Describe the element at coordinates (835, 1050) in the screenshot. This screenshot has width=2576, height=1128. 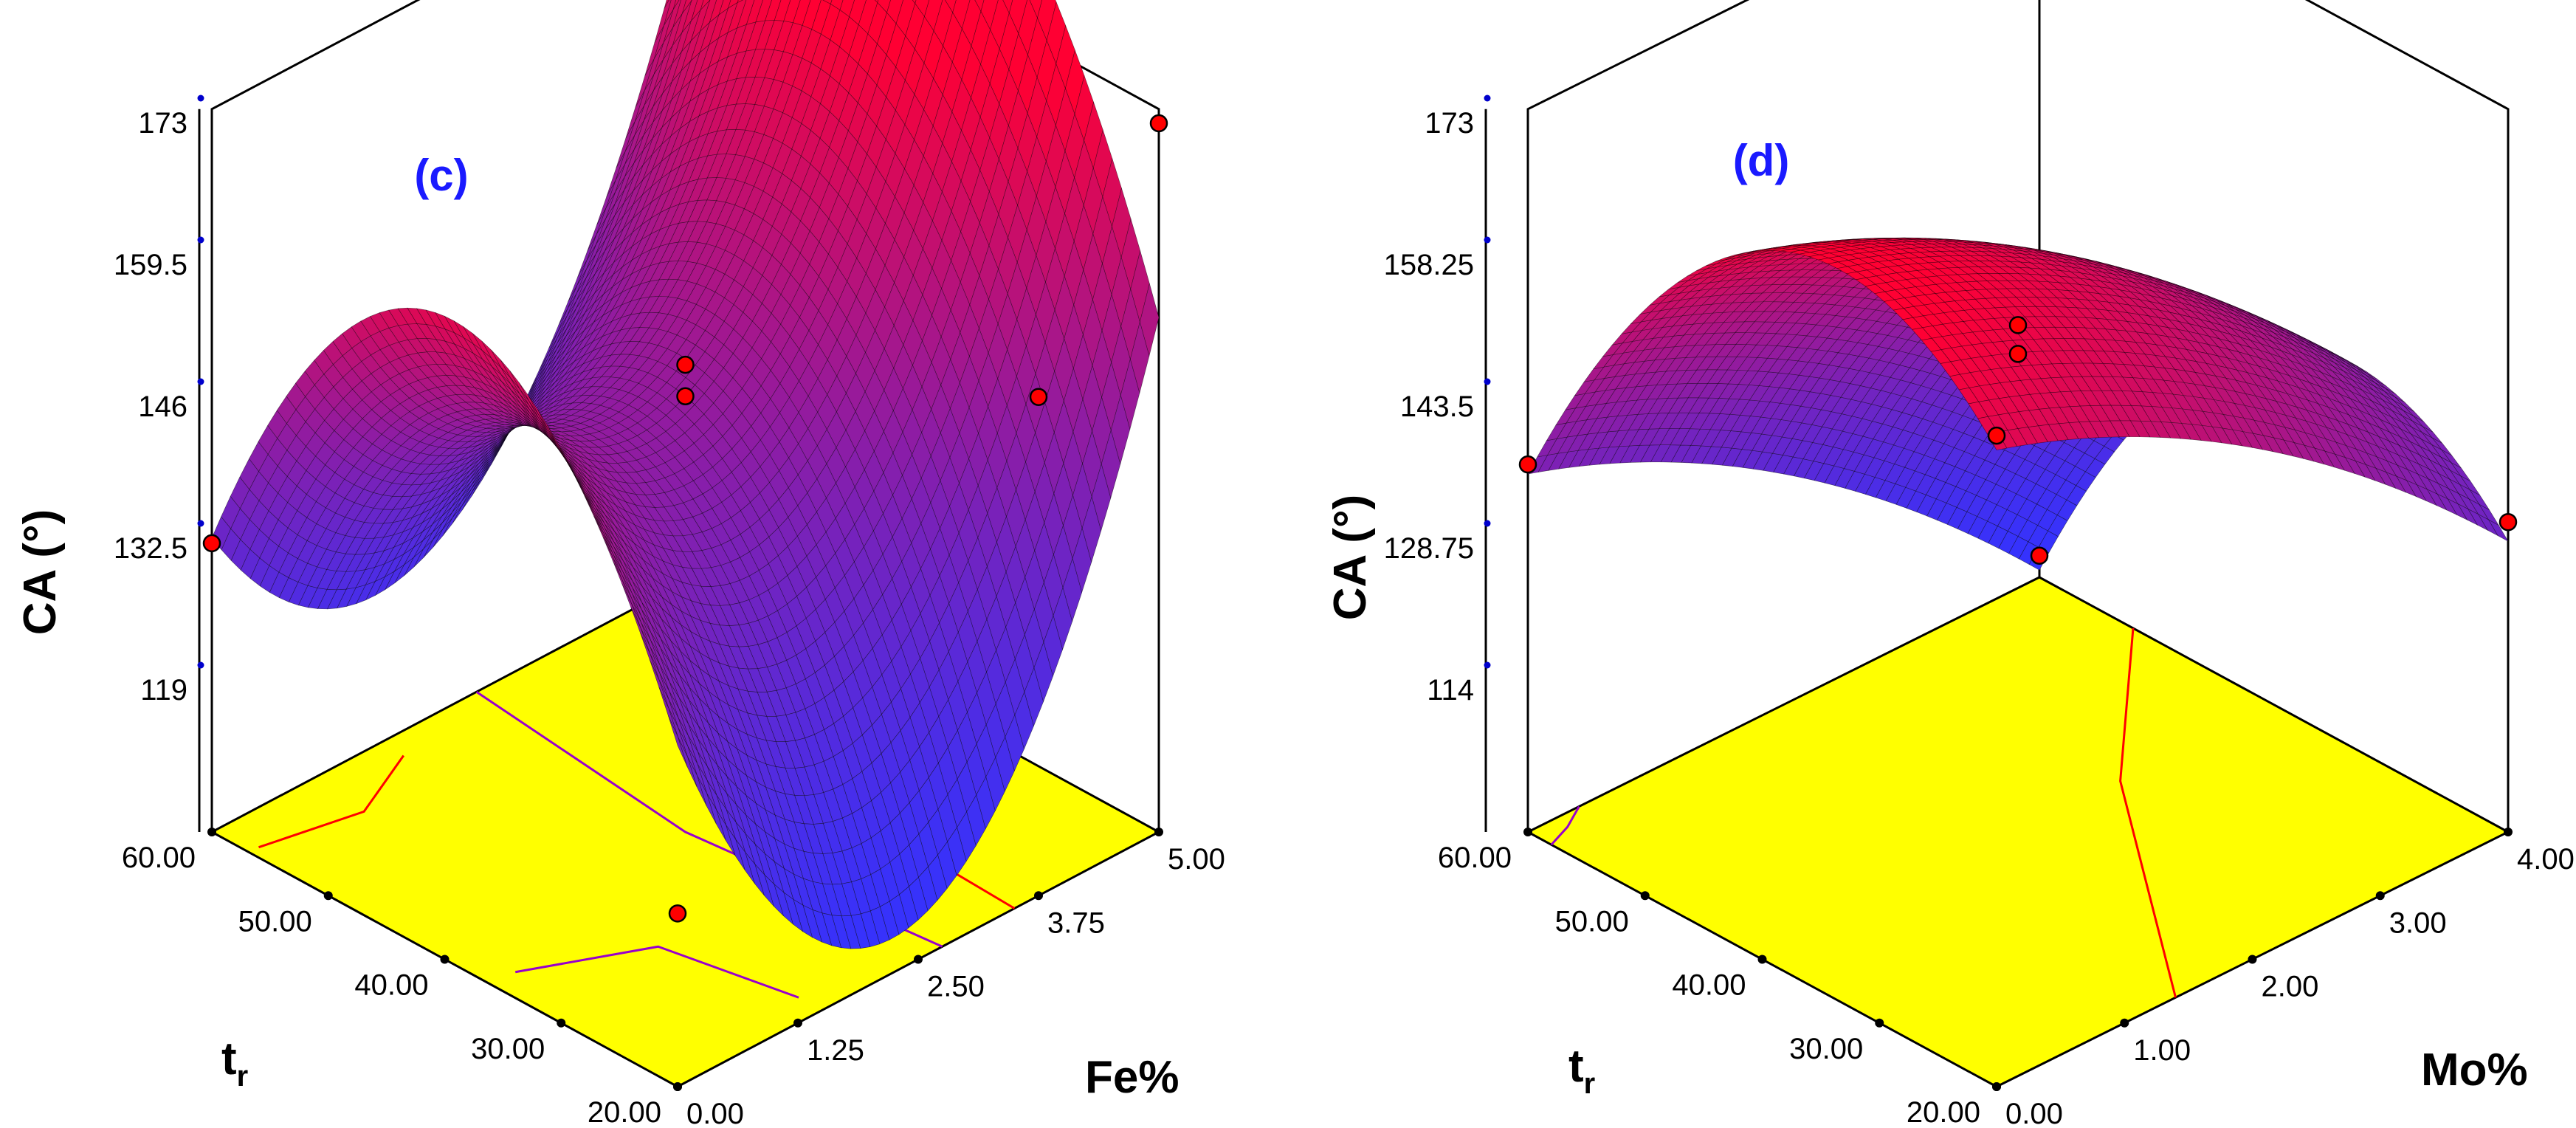
I see `x-tick-label: 1.25` at that location.